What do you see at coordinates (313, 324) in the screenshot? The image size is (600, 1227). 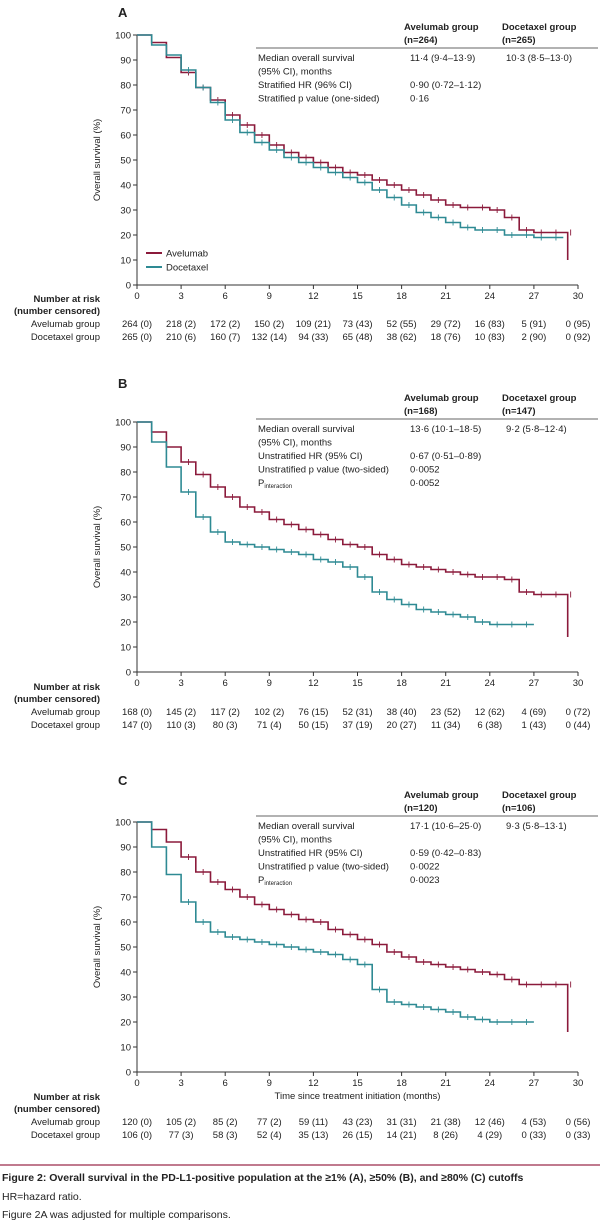 I see `risk-value: 109 (21)` at bounding box center [313, 324].